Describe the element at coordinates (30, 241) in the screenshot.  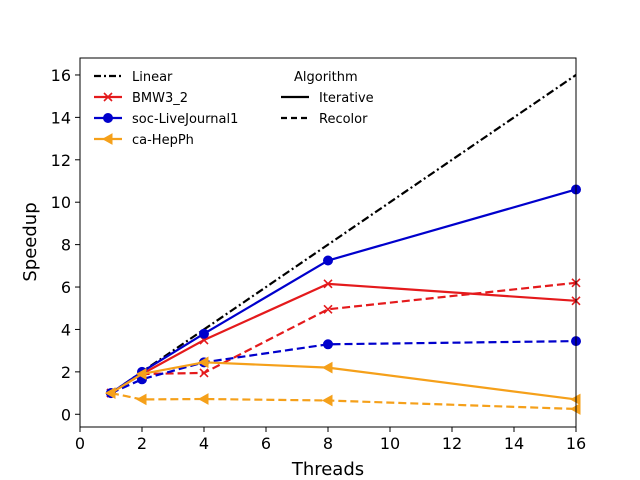
I see `y-axis-label: Speedup` at that location.